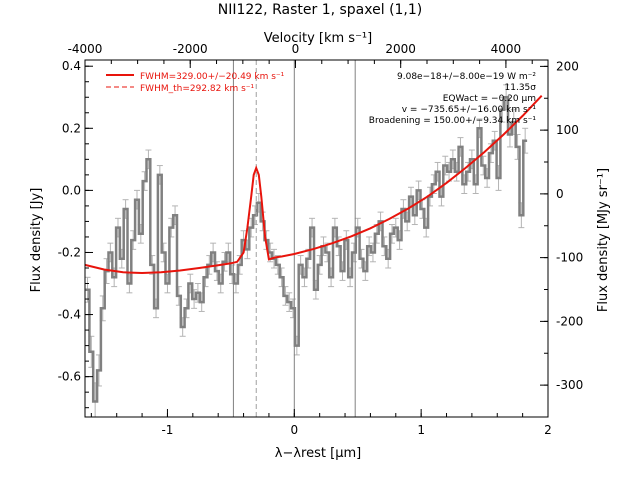 Image resolution: width=640 pixels, height=480 pixels. Describe the element at coordinates (567, 66) in the screenshot. I see `right-tick-label: 200` at that location.